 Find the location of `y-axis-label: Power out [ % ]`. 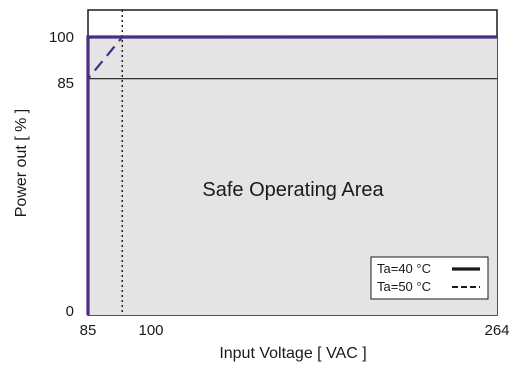

y-axis-label: Power out [ % ] is located at coordinates (21, 163).